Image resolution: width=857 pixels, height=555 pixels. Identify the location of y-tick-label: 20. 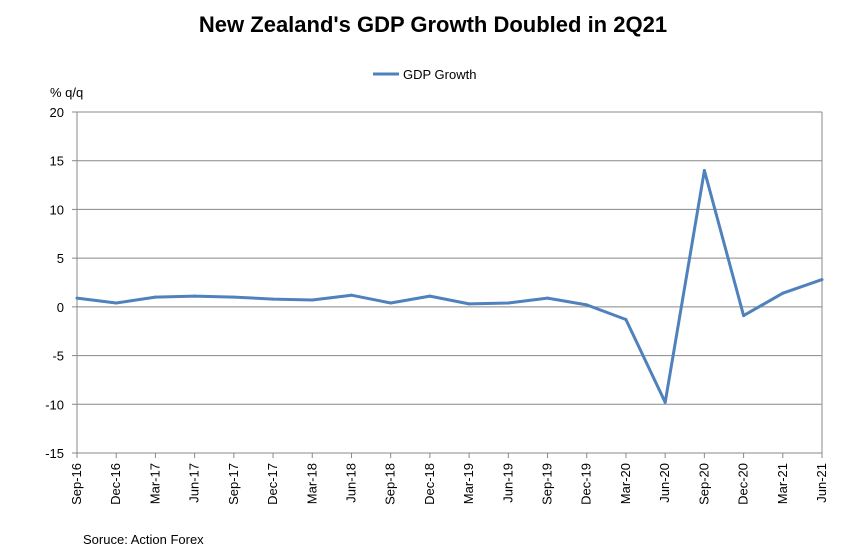
(57, 112).